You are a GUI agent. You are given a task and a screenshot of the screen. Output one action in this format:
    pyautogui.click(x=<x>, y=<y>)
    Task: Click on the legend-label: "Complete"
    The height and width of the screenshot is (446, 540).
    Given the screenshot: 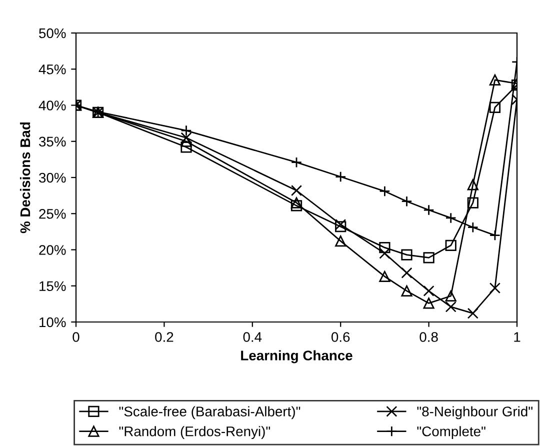 What is the action you would take?
    pyautogui.click(x=451, y=433)
    